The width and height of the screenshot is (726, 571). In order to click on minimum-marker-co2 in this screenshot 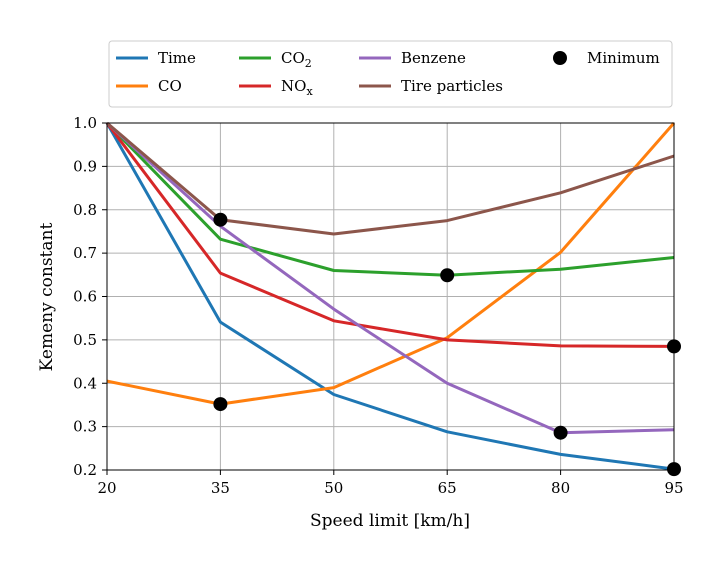, I will do `click(447, 275)`.